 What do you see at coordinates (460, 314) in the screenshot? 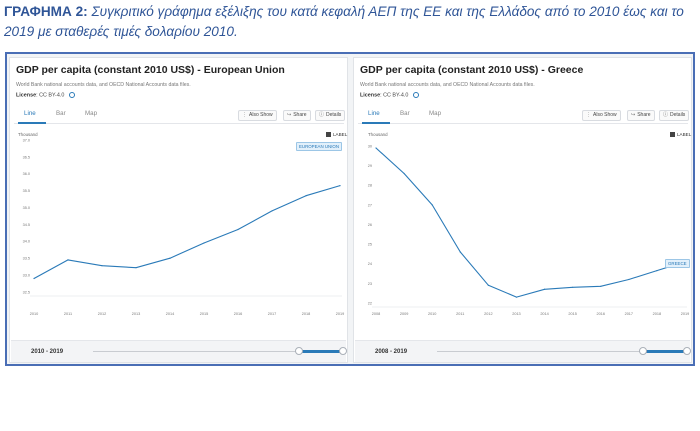
I see `x-tick-label: 2011` at bounding box center [460, 314].